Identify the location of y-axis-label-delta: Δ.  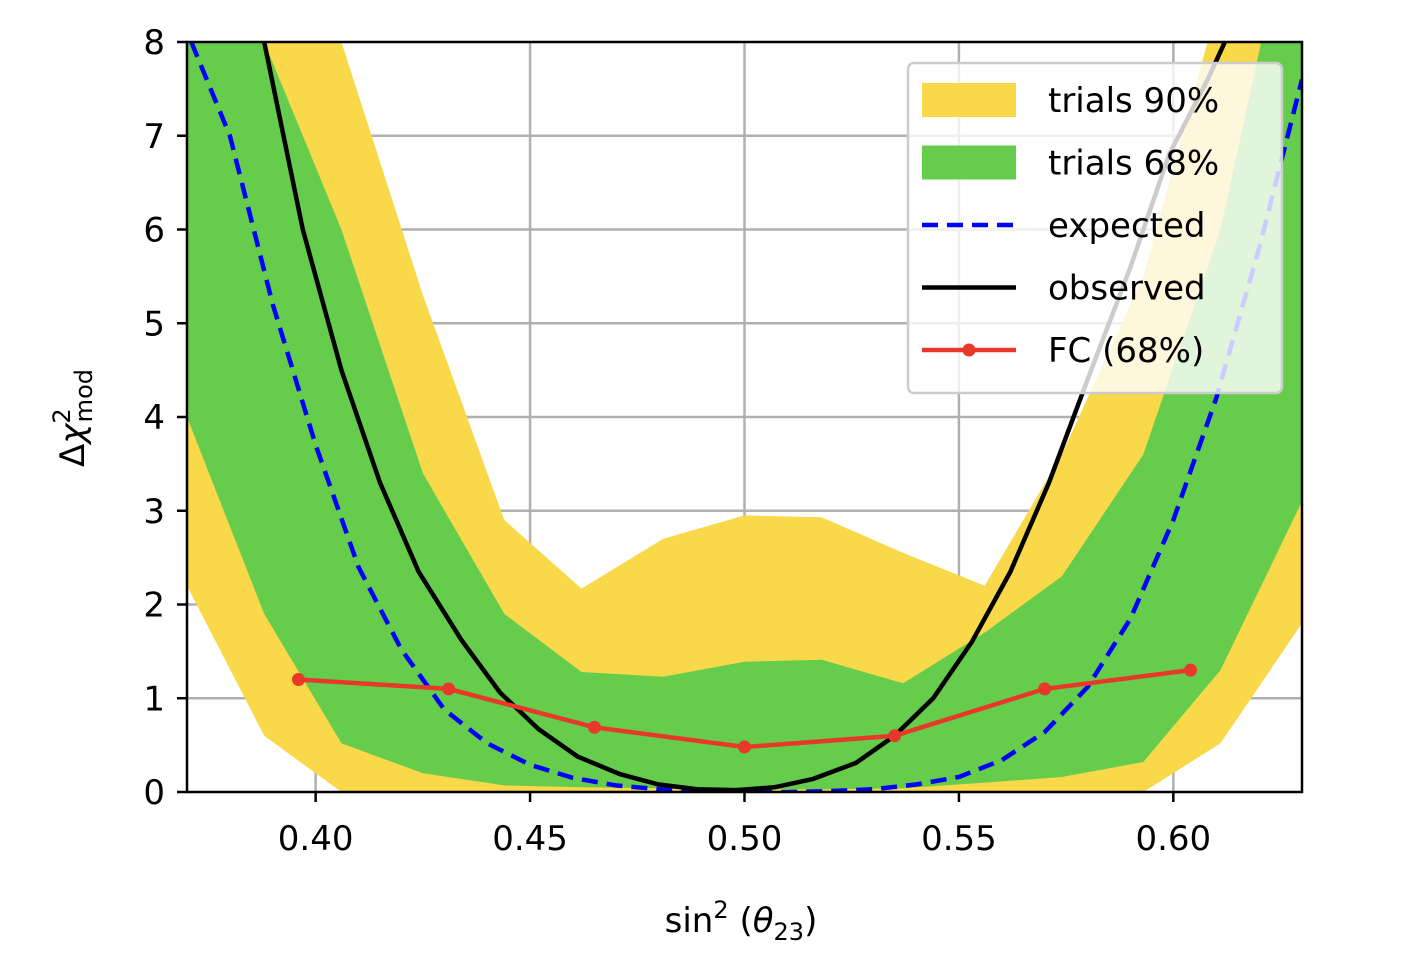
(73, 455).